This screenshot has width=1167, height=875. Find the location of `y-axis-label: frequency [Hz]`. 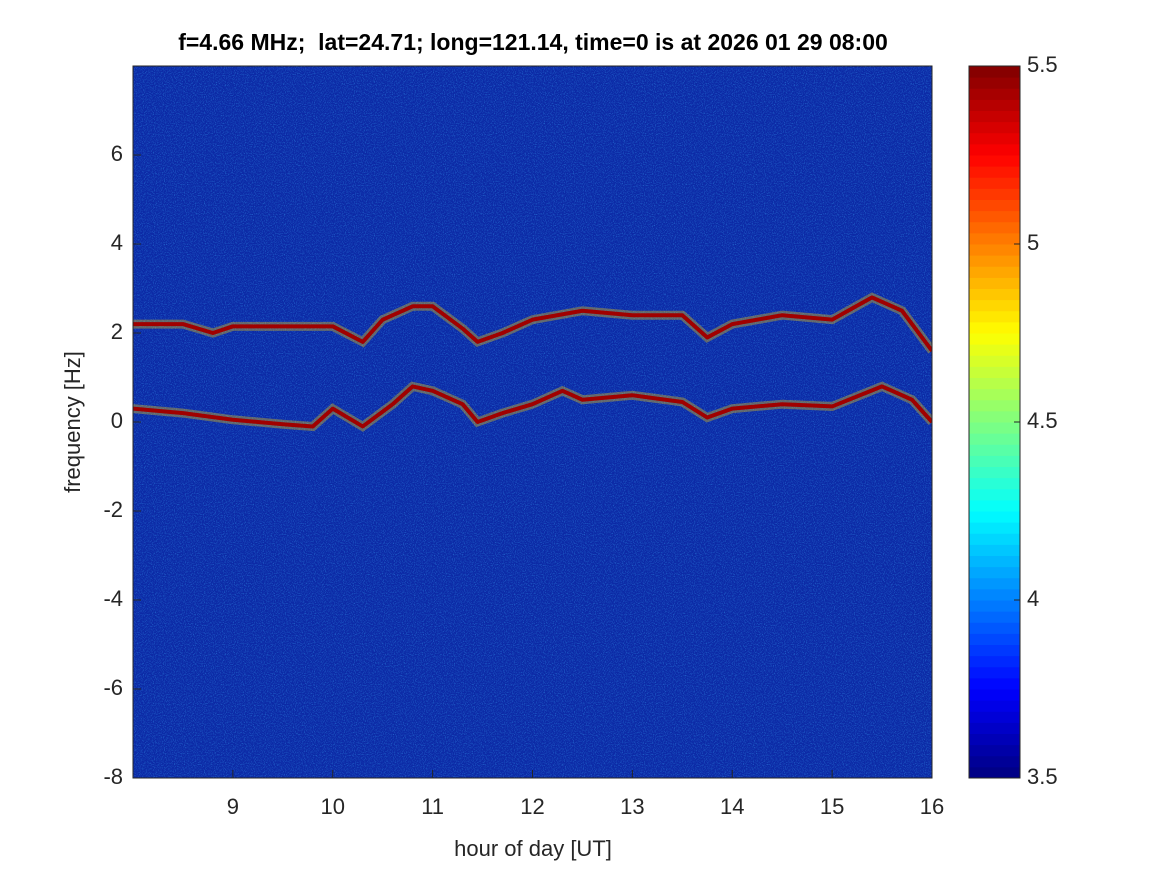

y-axis-label: frequency [Hz] is located at coordinates (72, 422).